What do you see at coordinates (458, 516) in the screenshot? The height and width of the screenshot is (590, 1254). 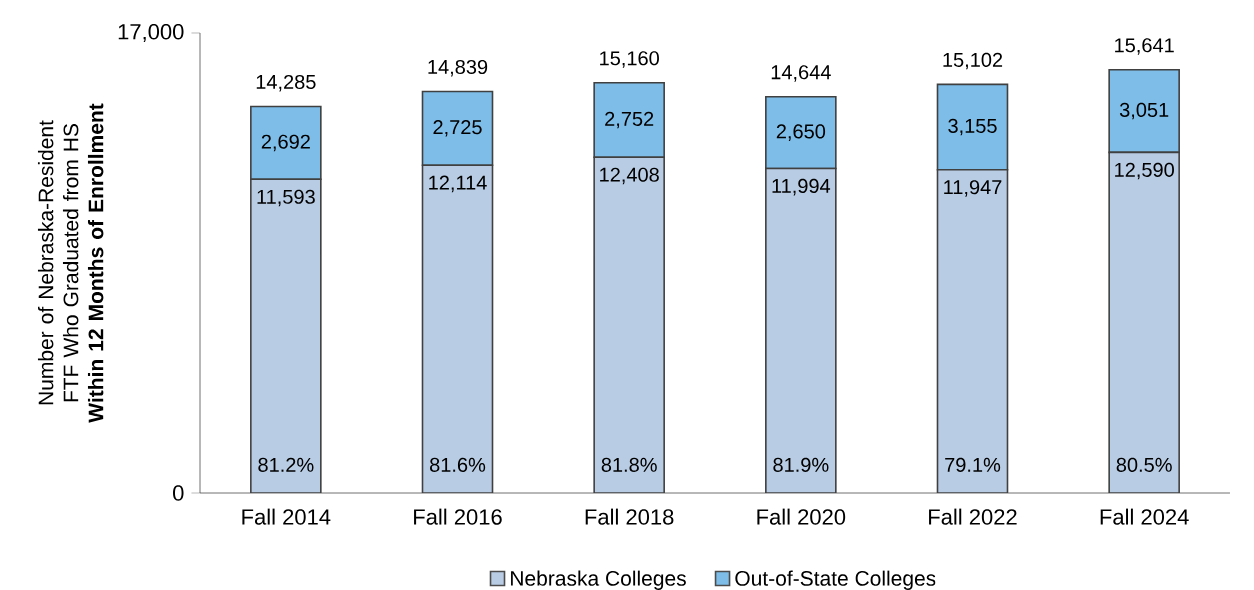 I see `x-tick-label: Fall 2016` at bounding box center [458, 516].